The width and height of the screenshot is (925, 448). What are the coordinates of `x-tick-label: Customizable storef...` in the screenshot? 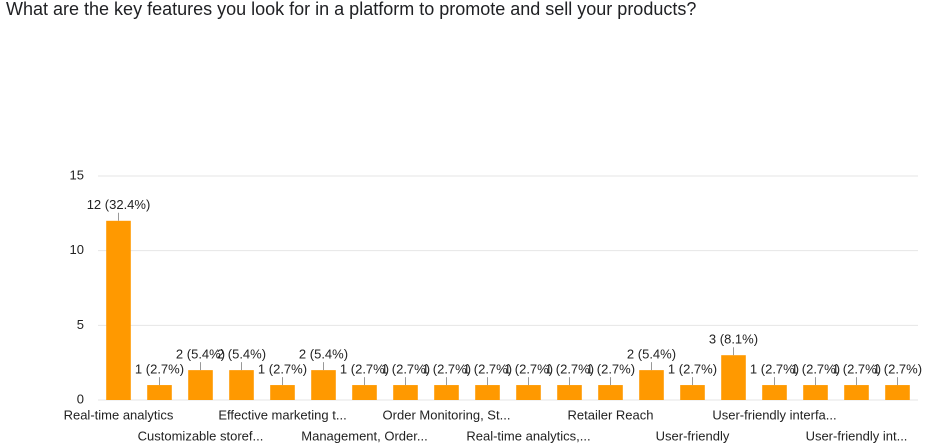 It's located at (201, 435).